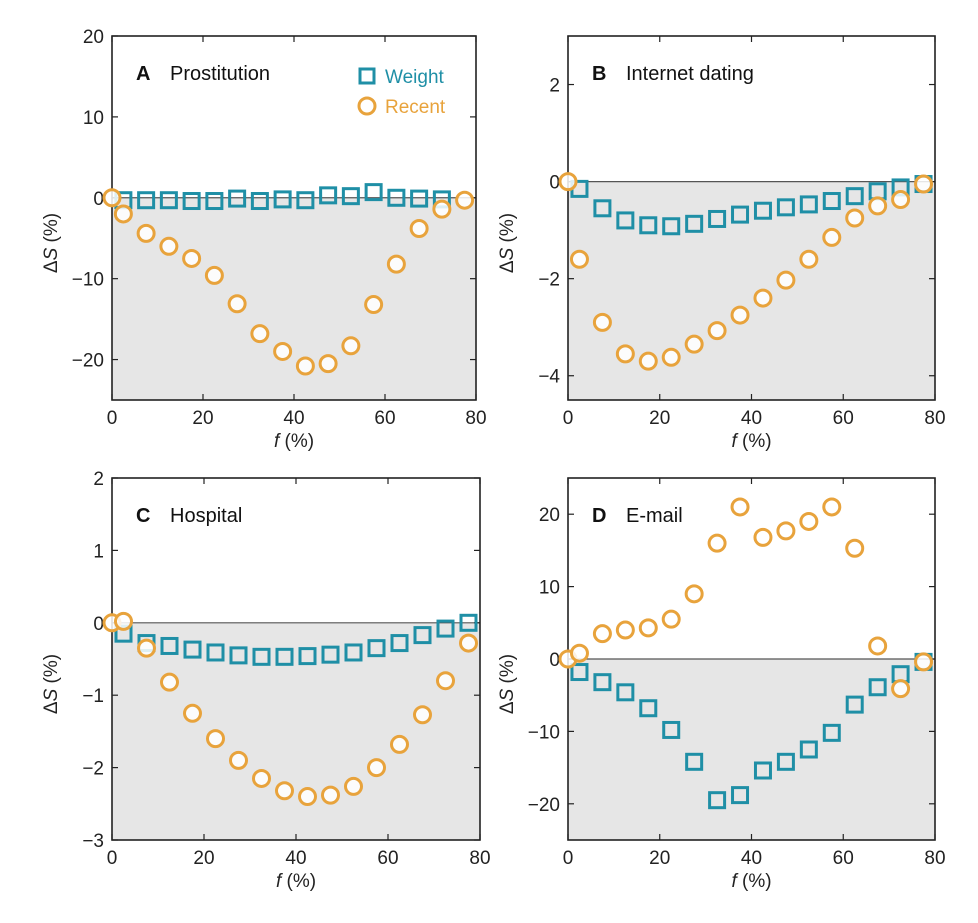 The image size is (978, 923). I want to click on panel-letter: C, so click(143, 516).